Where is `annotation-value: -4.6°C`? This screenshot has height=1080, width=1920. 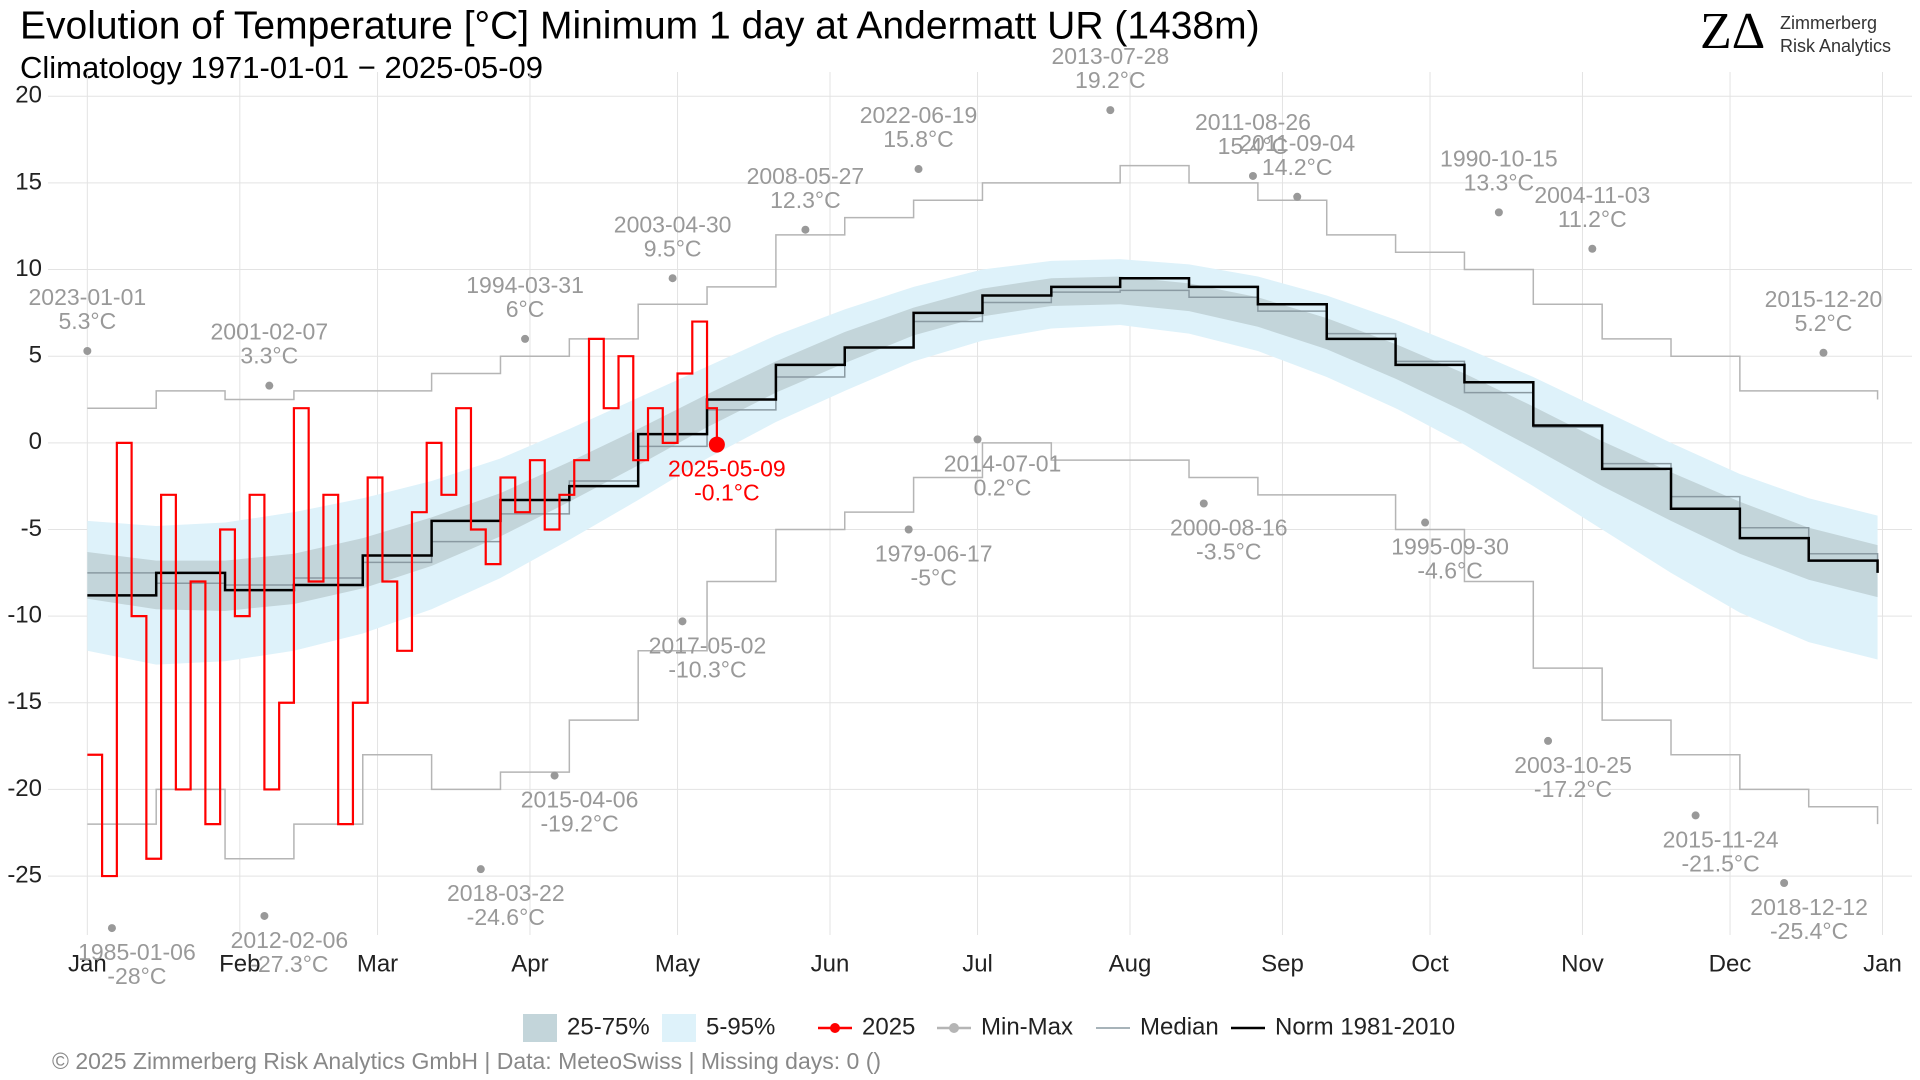 annotation-value: -4.6°C is located at coordinates (1449, 571).